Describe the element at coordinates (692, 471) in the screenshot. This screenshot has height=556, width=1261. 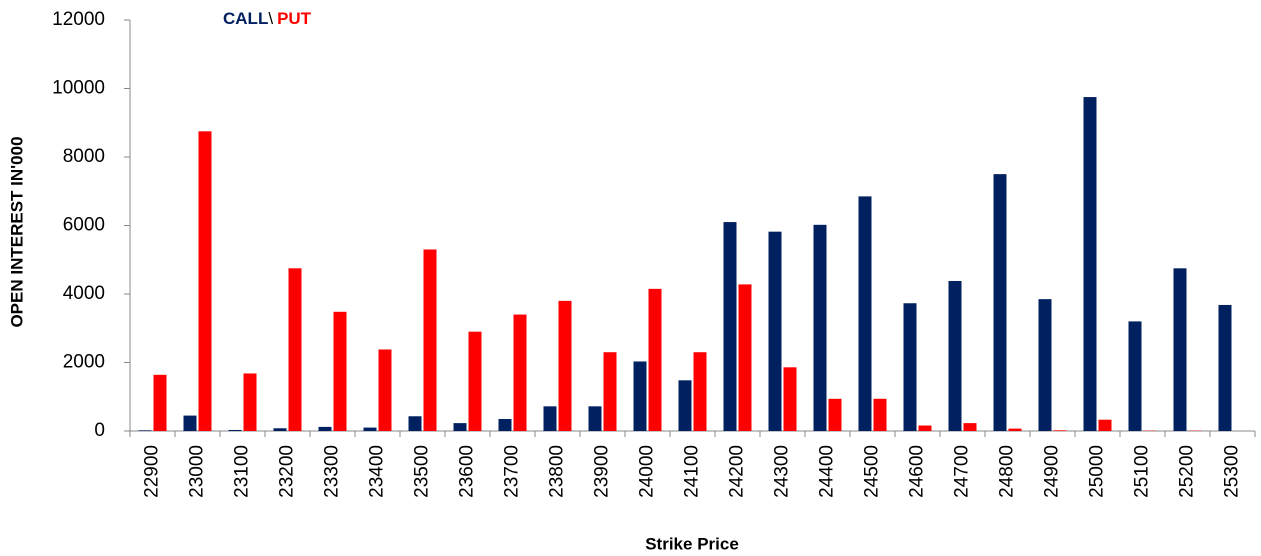
I see `x-tick-label: 24100` at that location.